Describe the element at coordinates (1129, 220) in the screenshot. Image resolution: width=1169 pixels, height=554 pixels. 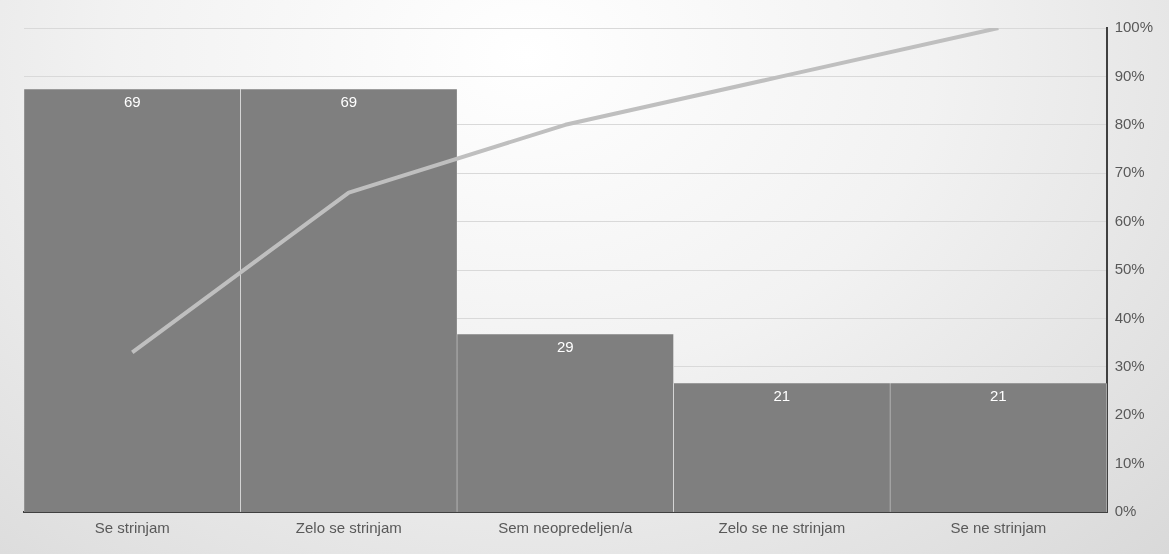
I see `y2-tick-label: 60%` at that location.